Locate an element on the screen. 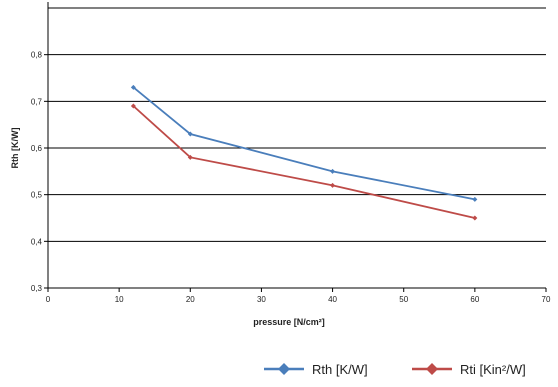  legend-label-2: Rti [Kin²/W] is located at coordinates (493, 369).